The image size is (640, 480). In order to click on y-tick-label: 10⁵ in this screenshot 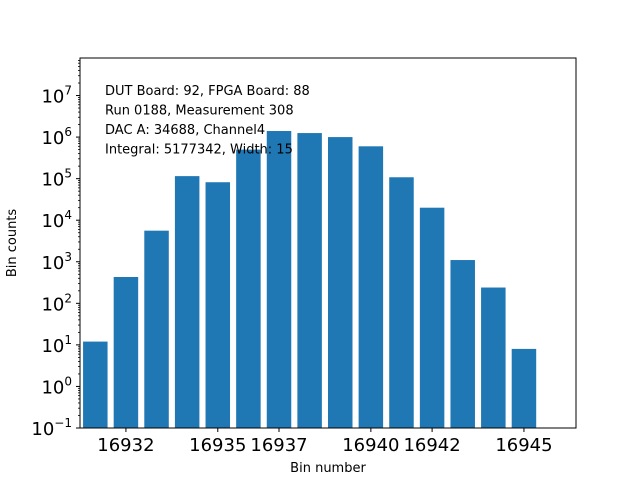, I will do `click(56, 179)`.